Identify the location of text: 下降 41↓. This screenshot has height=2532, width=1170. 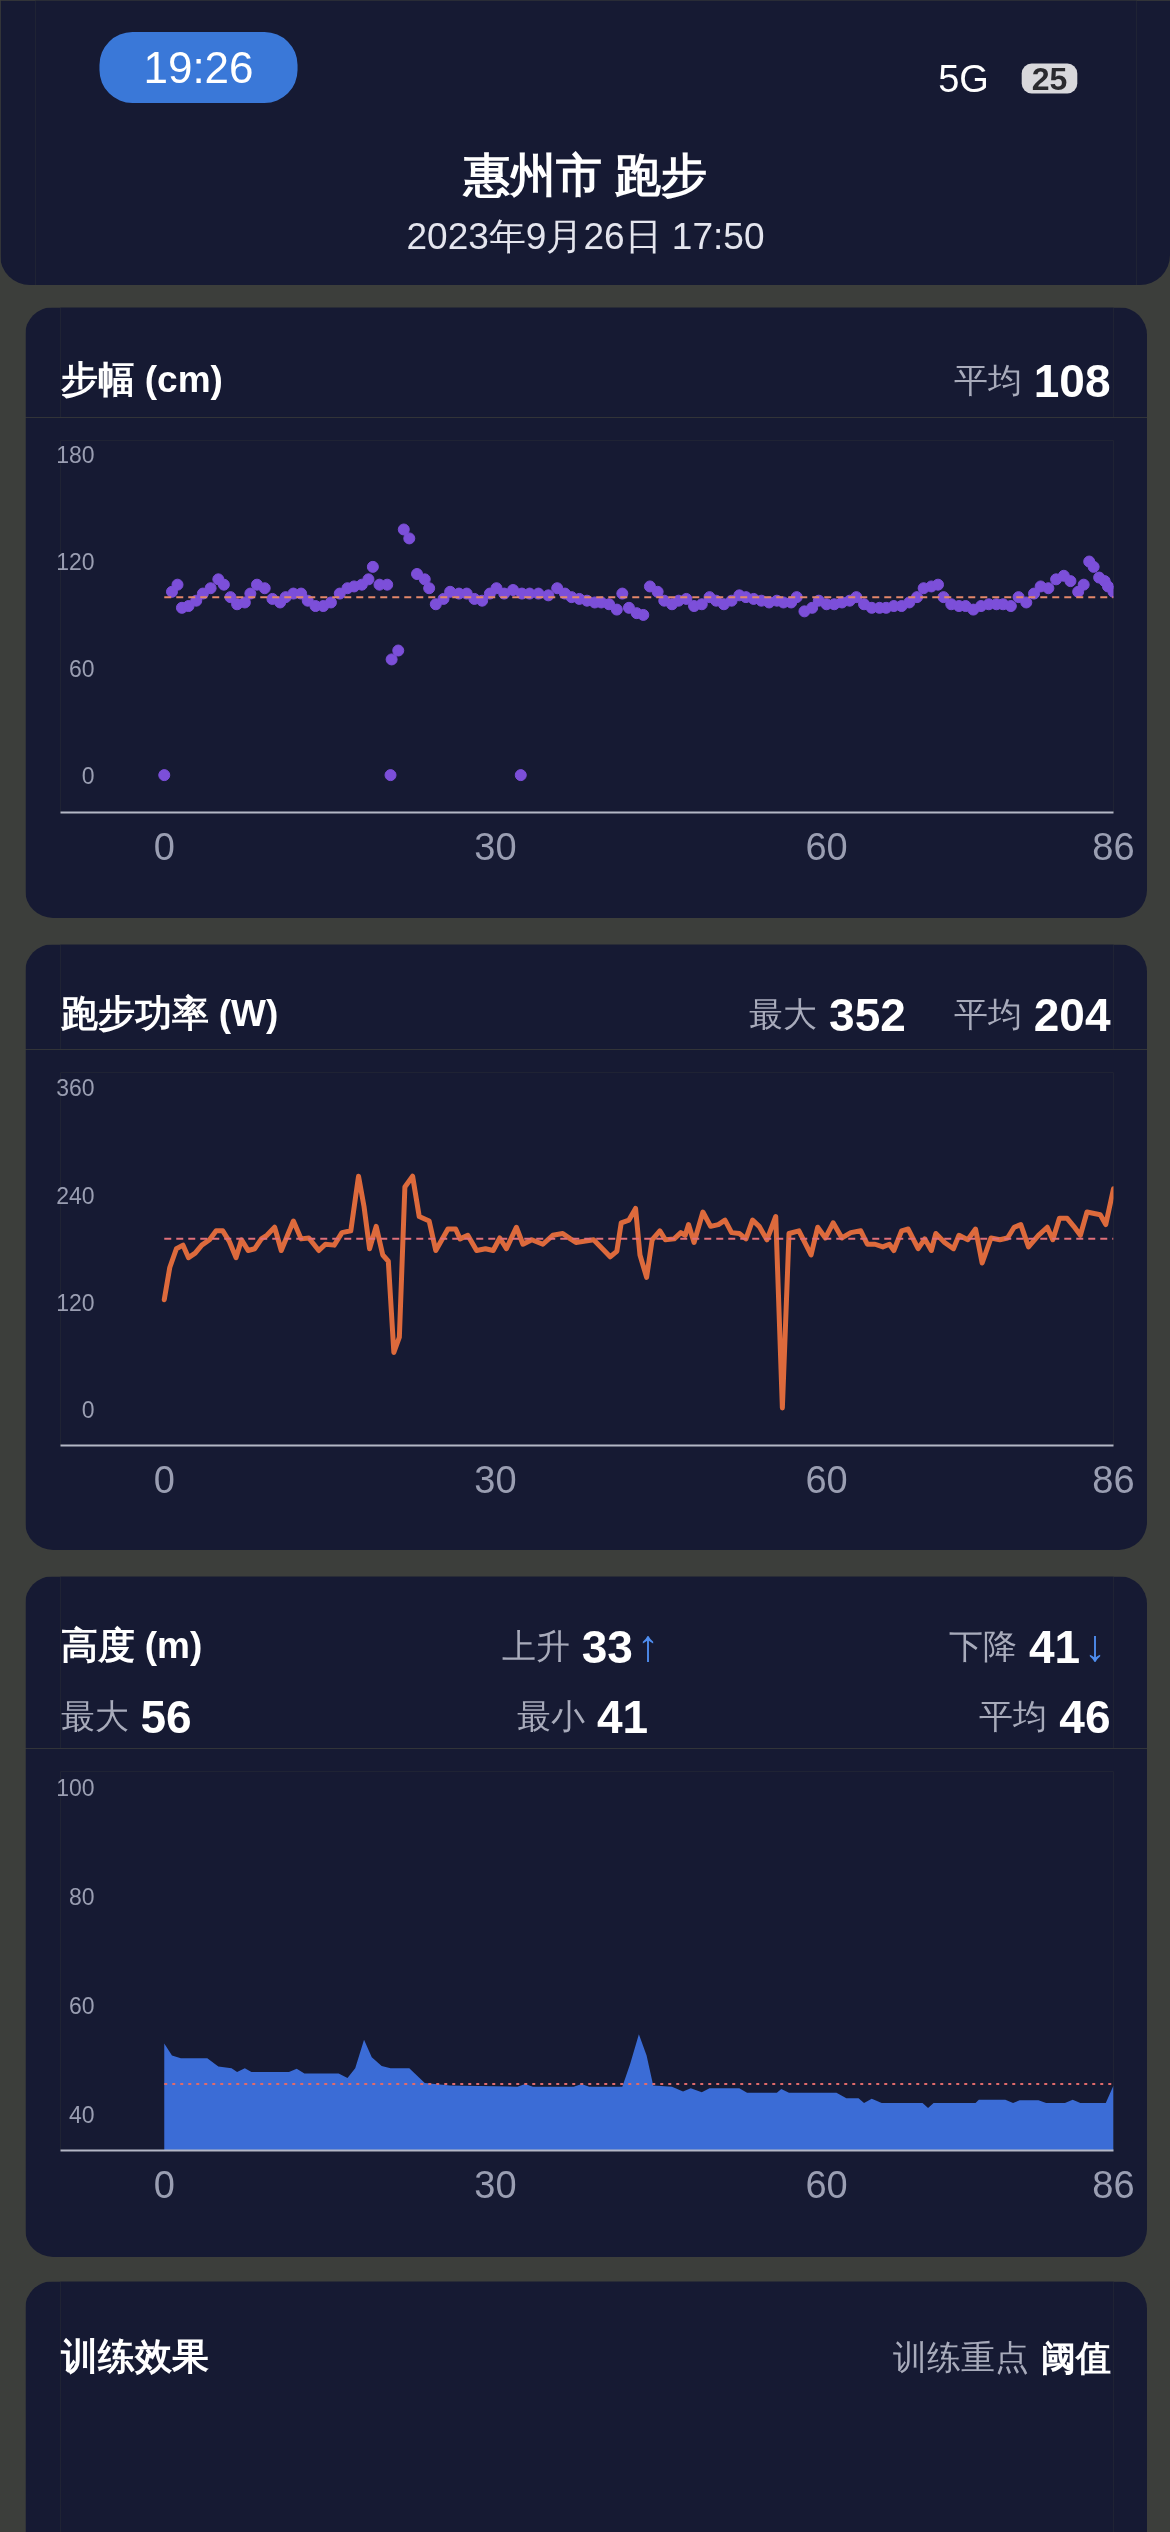
(1027, 1646).